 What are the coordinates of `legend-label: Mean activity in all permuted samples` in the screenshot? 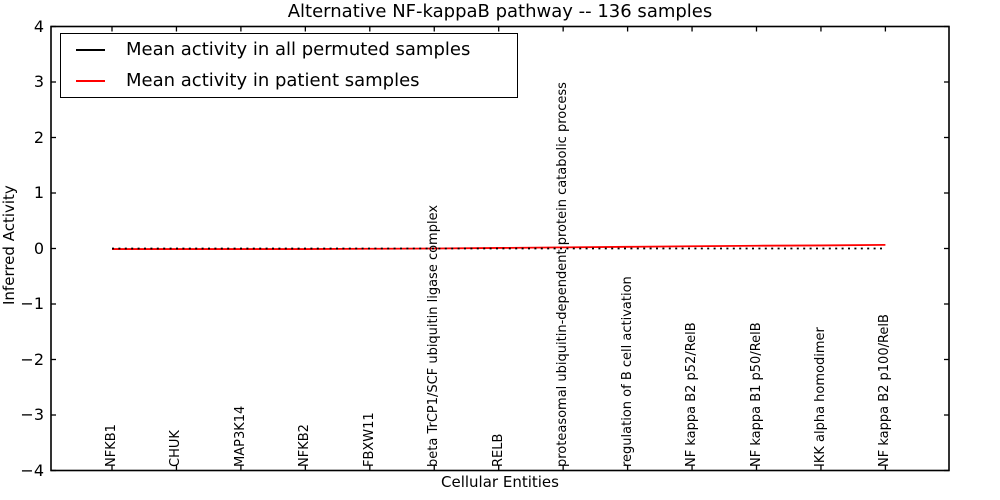 It's located at (298, 49).